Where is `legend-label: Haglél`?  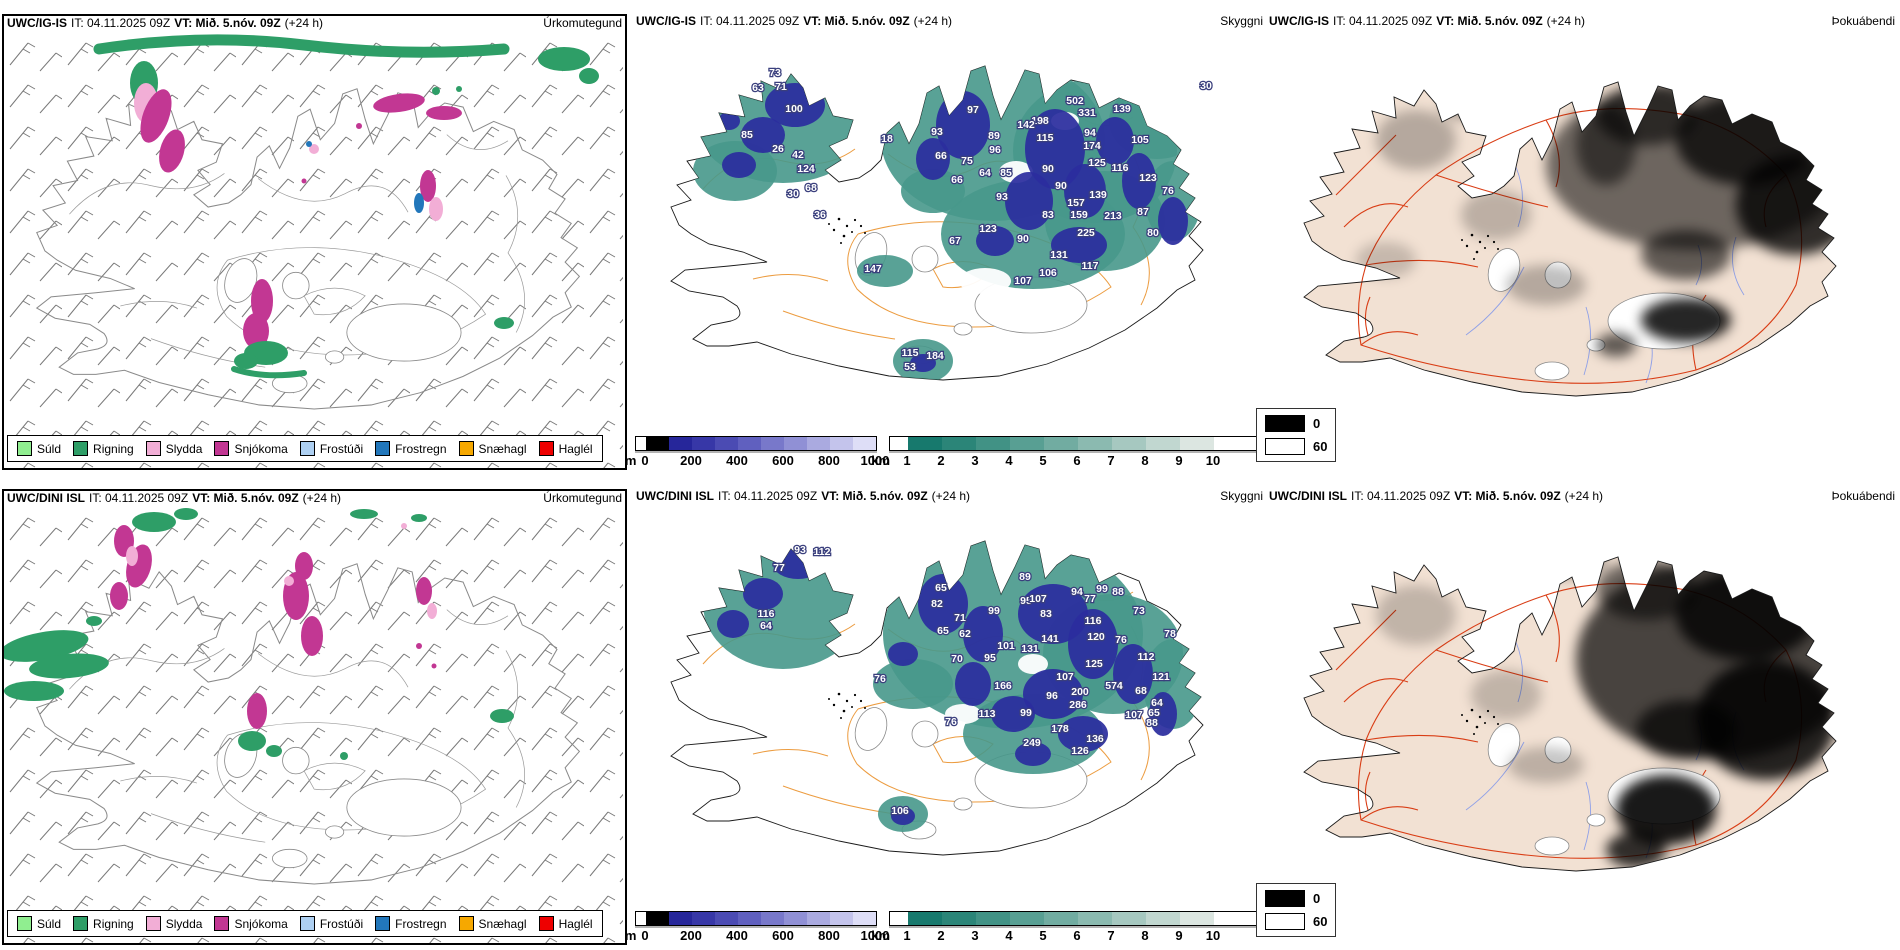 legend-label: Haglél is located at coordinates (575, 923).